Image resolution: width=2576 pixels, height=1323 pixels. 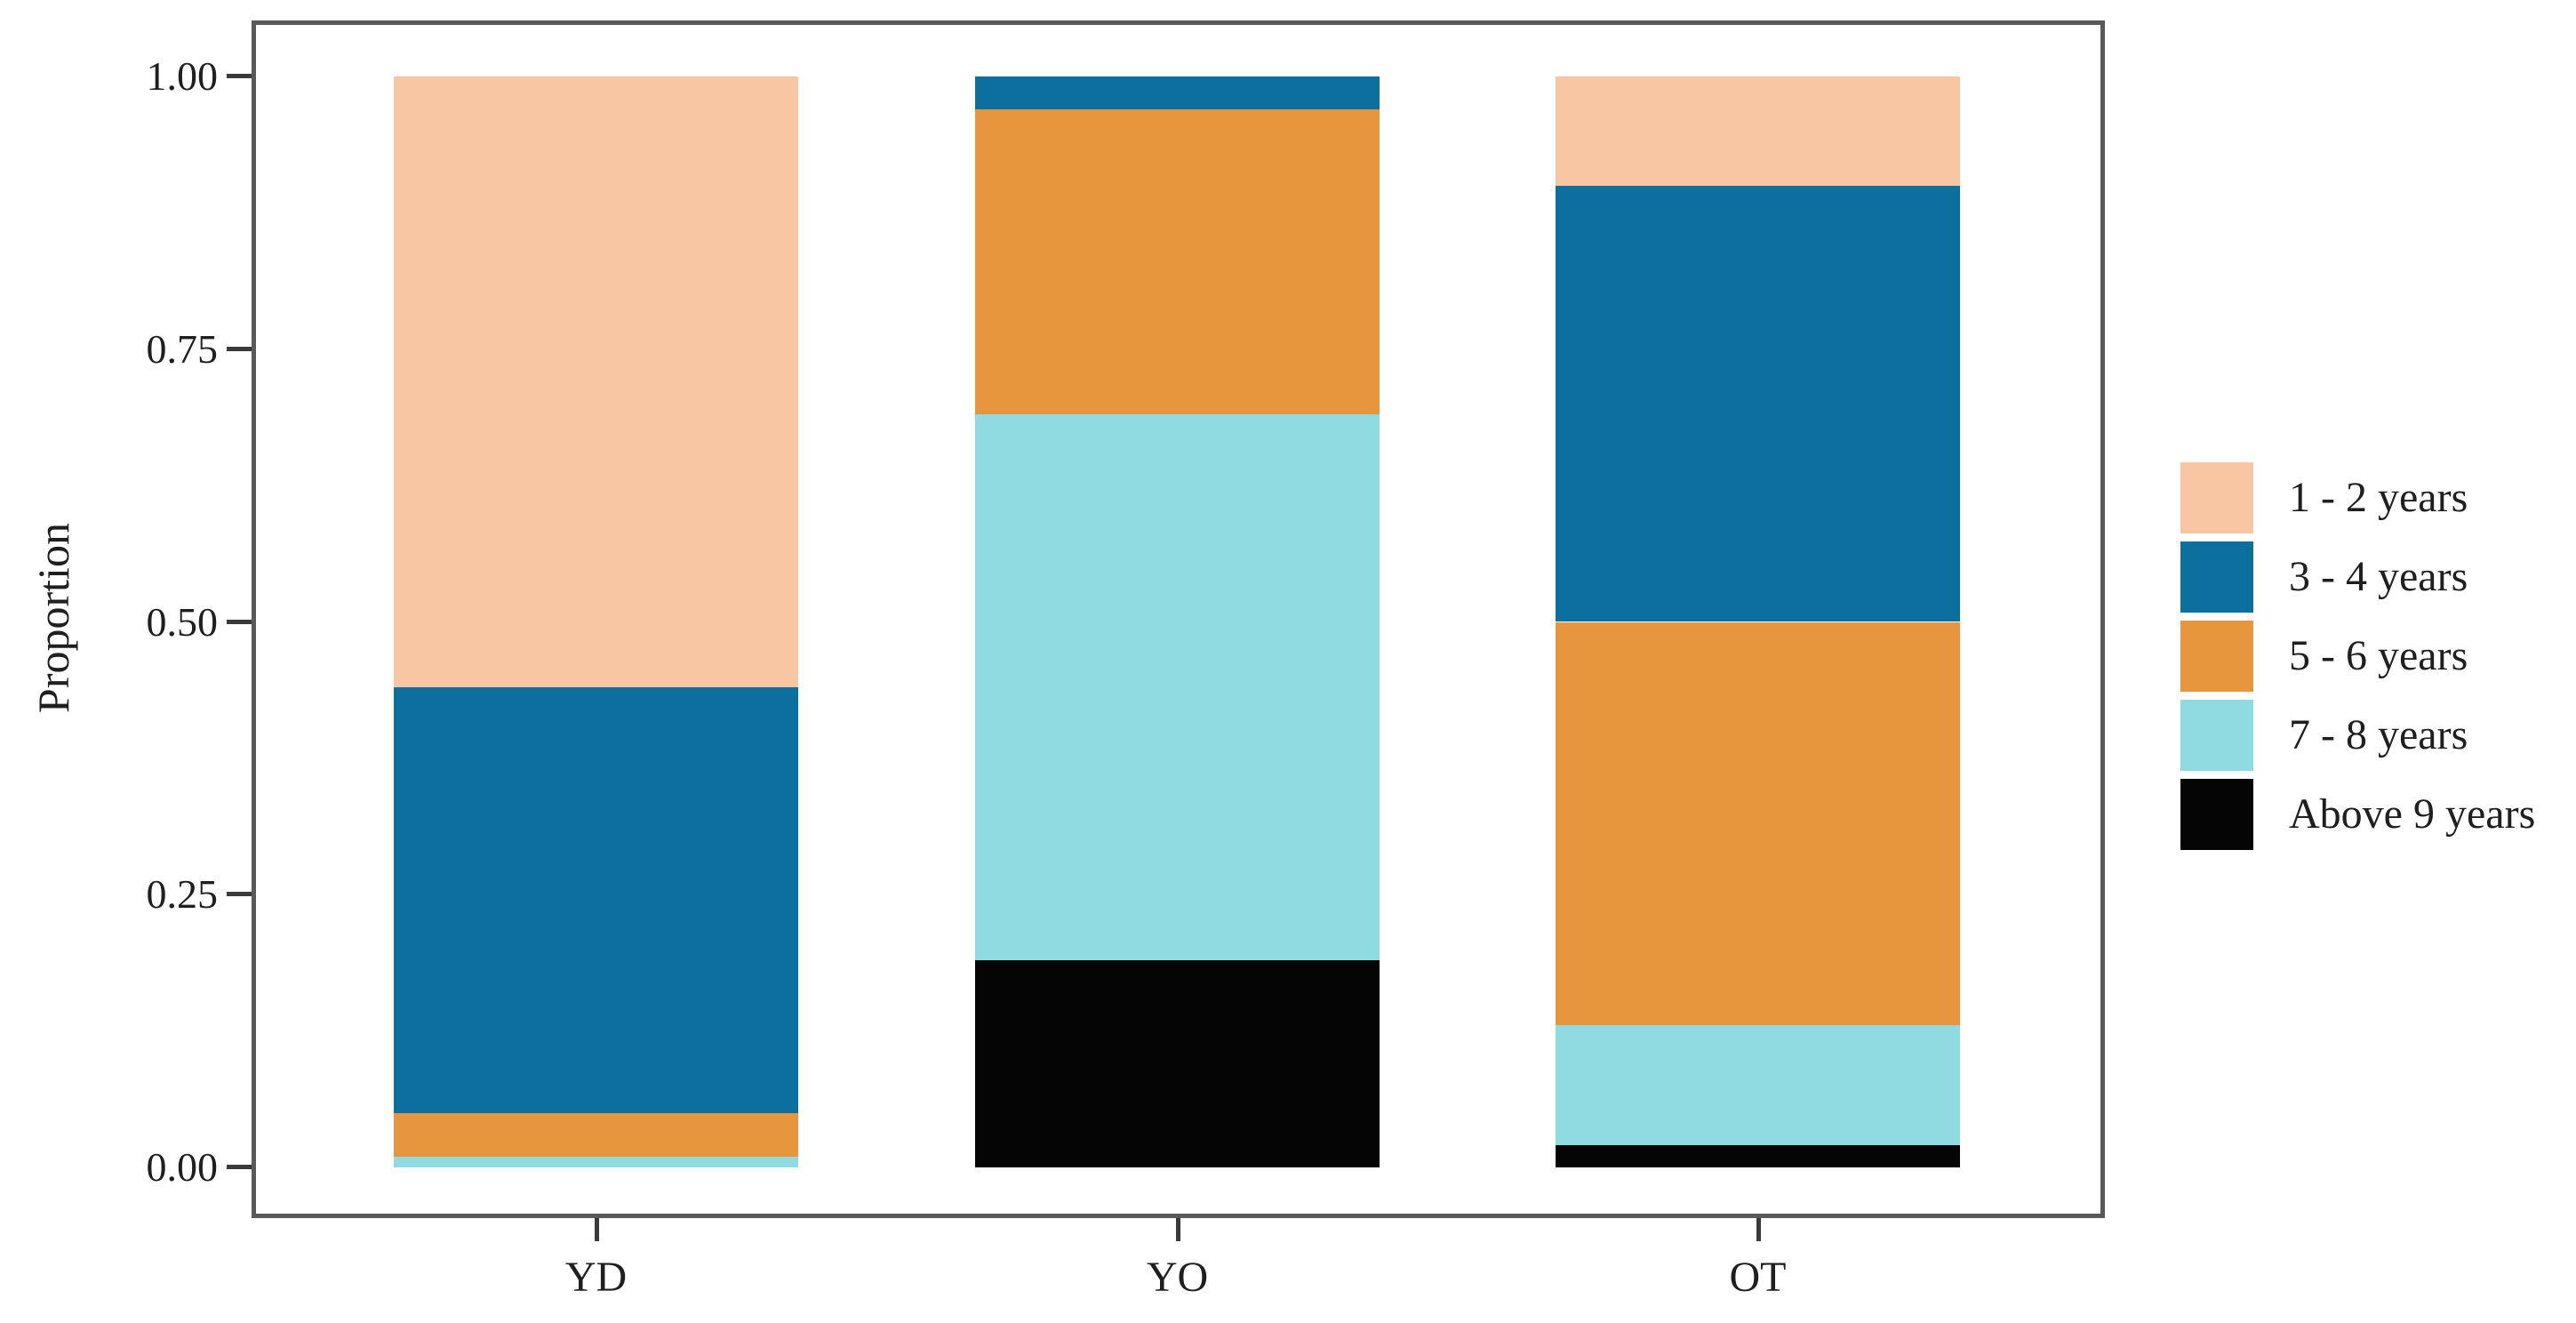 I want to click on legend-swatch-1-2-years, so click(x=2216, y=497).